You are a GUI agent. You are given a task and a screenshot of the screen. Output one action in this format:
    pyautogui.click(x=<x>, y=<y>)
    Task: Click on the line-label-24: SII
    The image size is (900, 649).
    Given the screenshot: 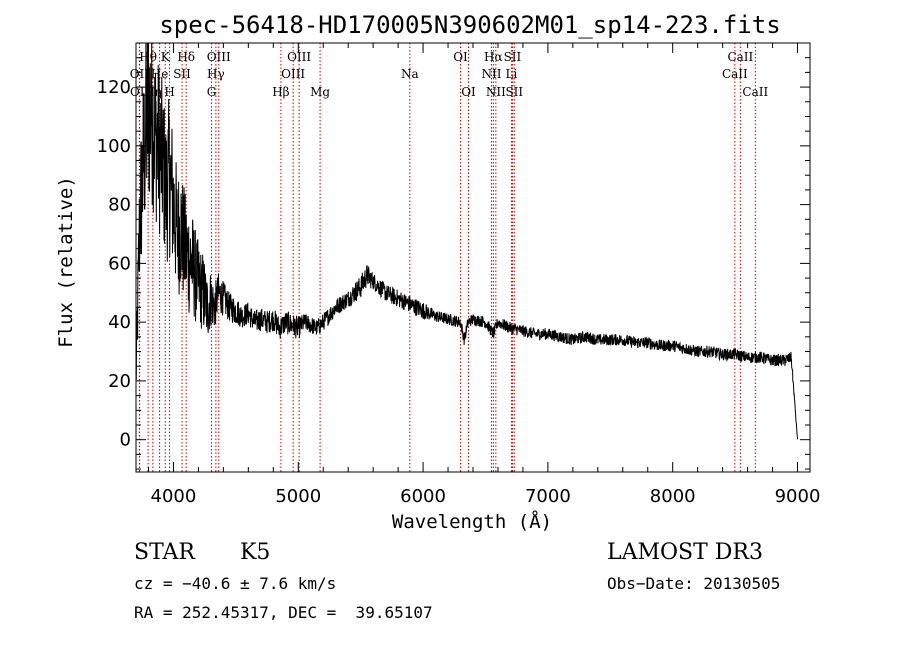 What is the action you would take?
    pyautogui.click(x=514, y=92)
    